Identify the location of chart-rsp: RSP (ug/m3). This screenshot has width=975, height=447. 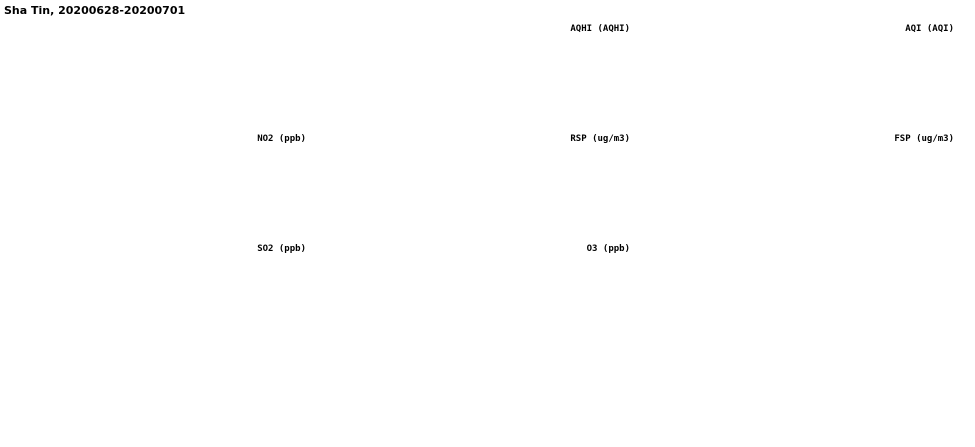
(482, 178).